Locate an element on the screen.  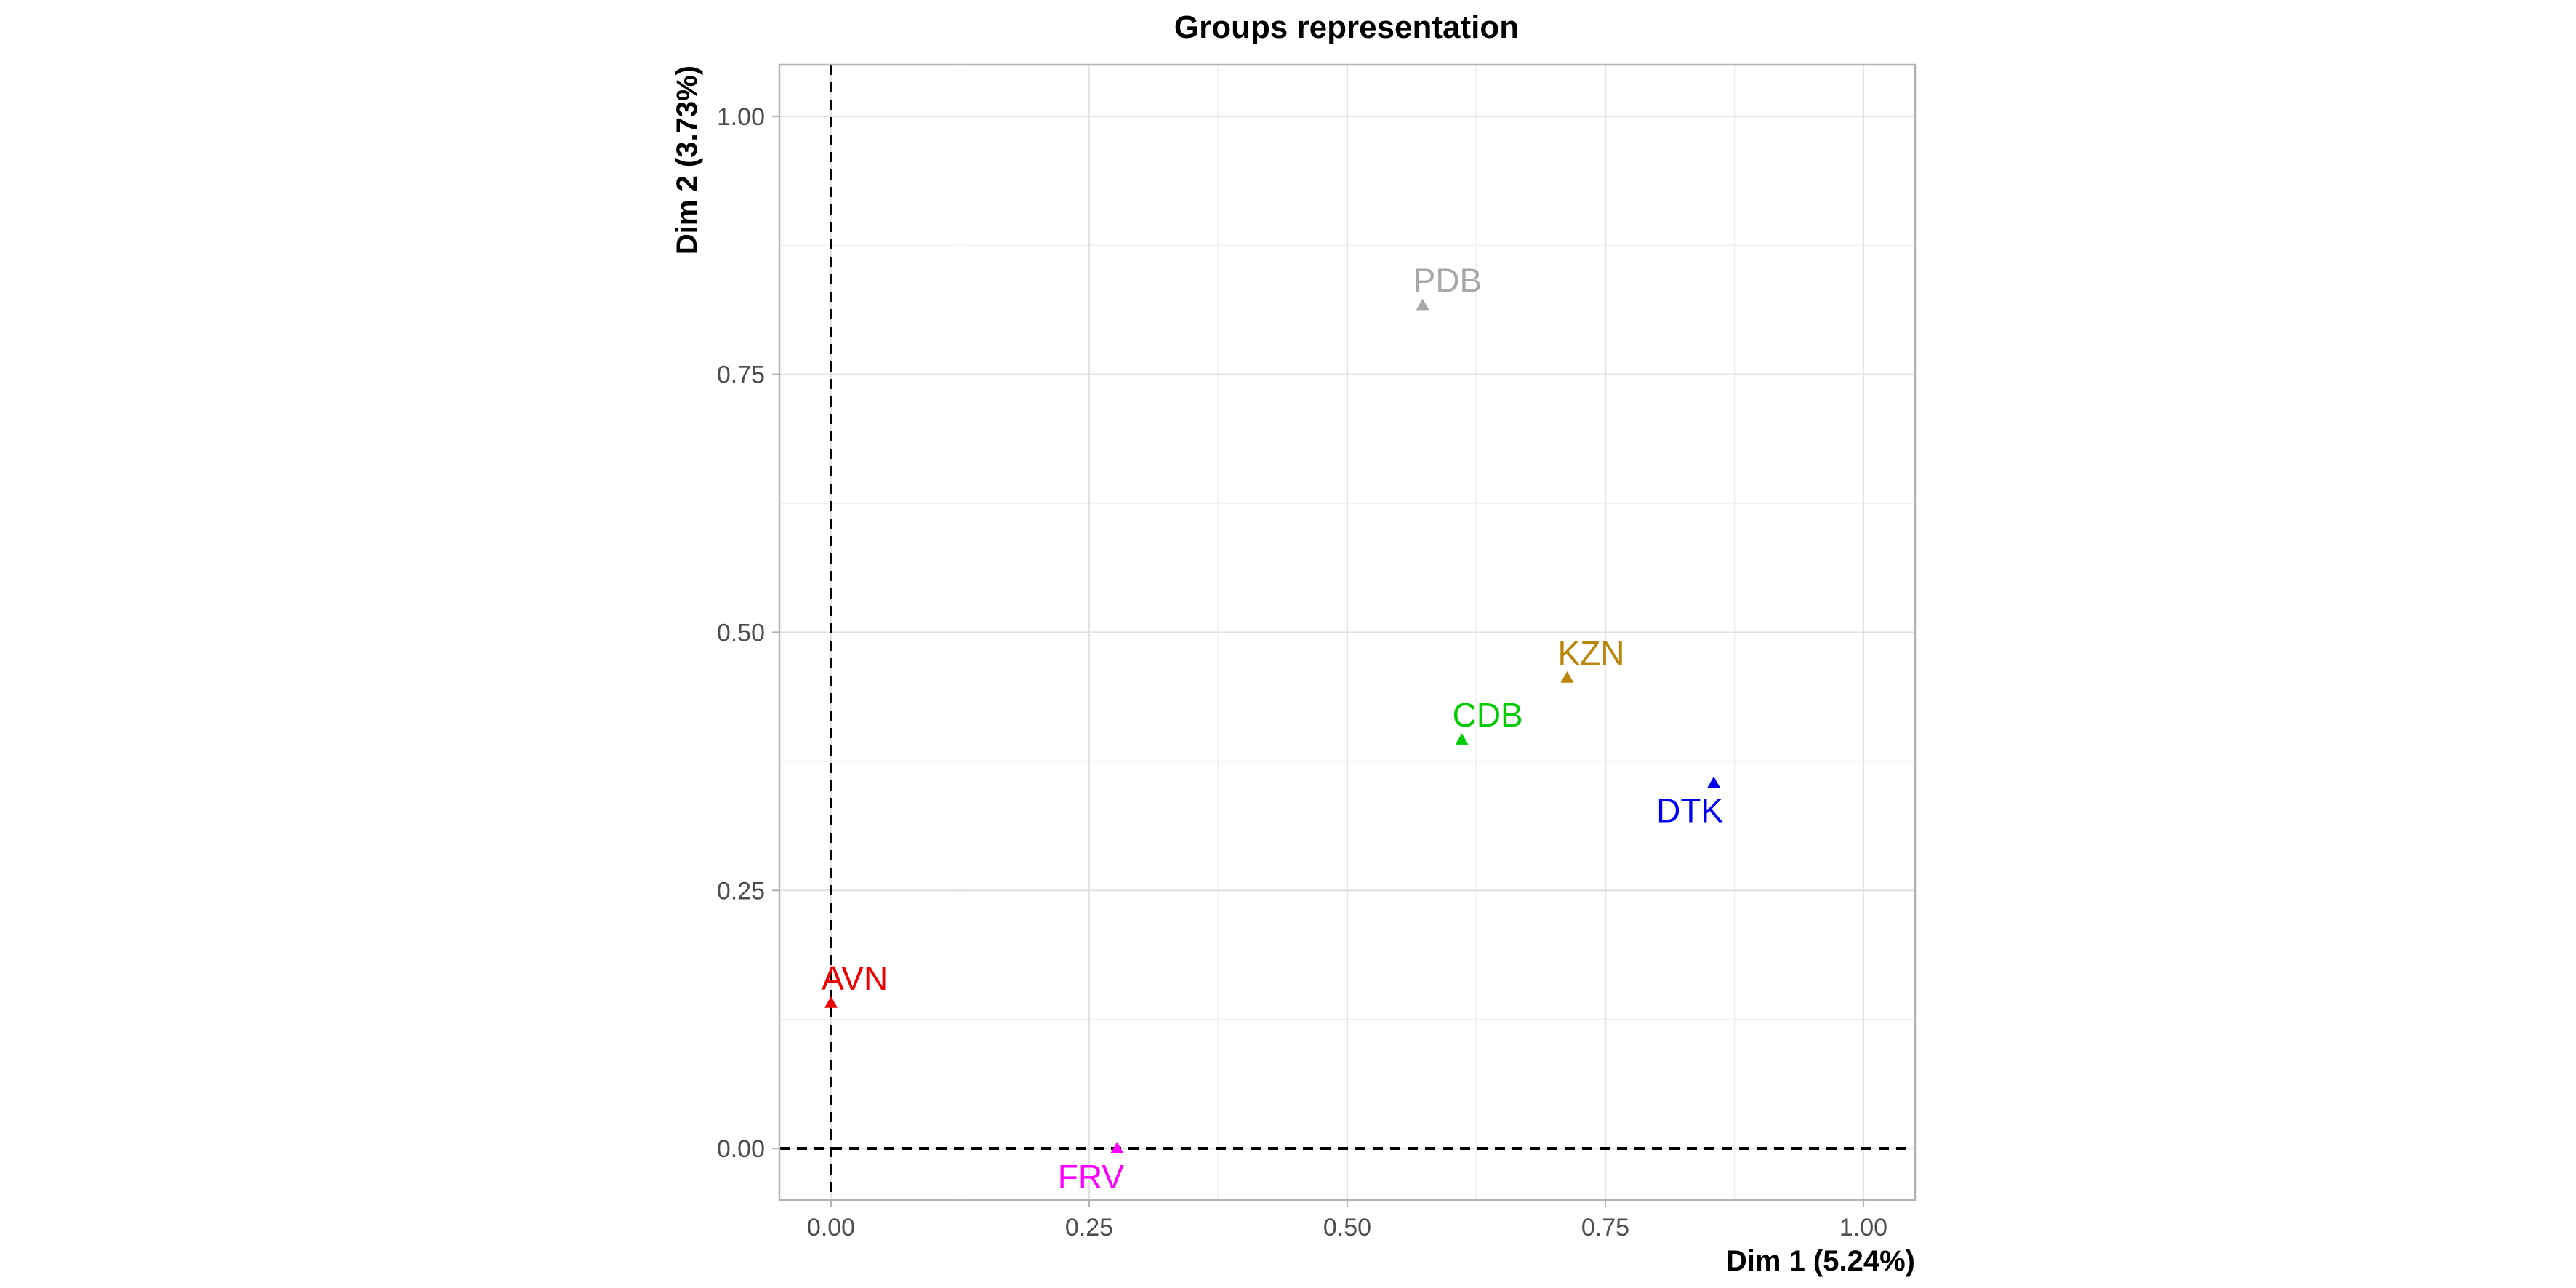
x-tick-label: 0.50 is located at coordinates (1347, 1227).